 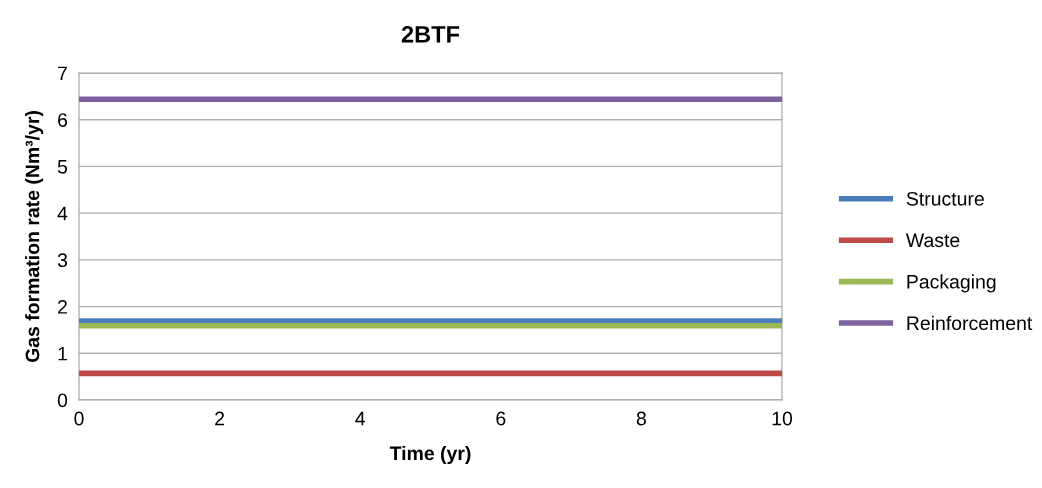 What do you see at coordinates (79, 418) in the screenshot?
I see `x-tick-label: 0` at bounding box center [79, 418].